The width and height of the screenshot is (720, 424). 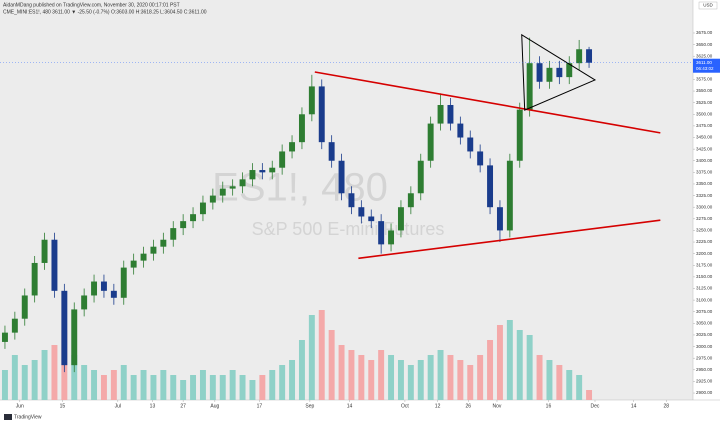 I want to click on y-tick-label: 2950.00, so click(x=704, y=369).